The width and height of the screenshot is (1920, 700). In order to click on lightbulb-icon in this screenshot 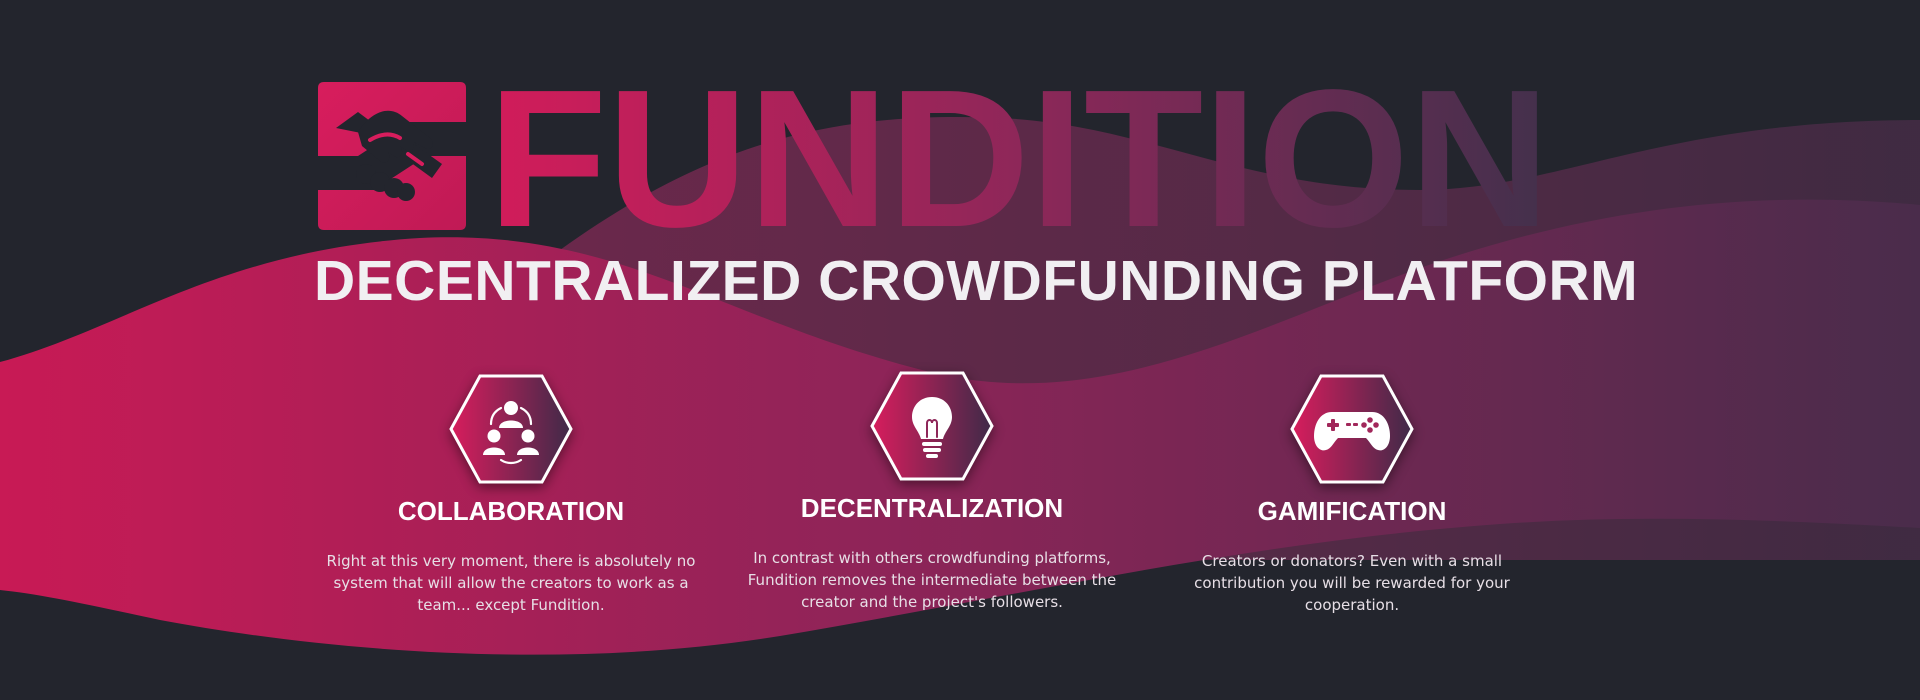, I will do `click(932, 426)`.